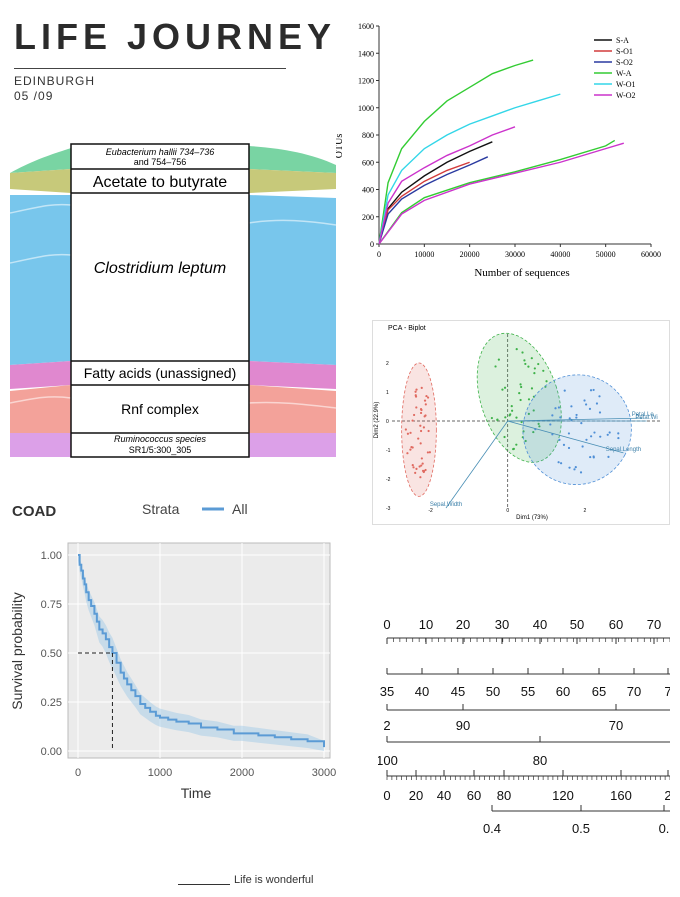 Image resolution: width=680 pixels, height=897 pixels. I want to click on nomogram-tick-label: 60, so click(616, 624).